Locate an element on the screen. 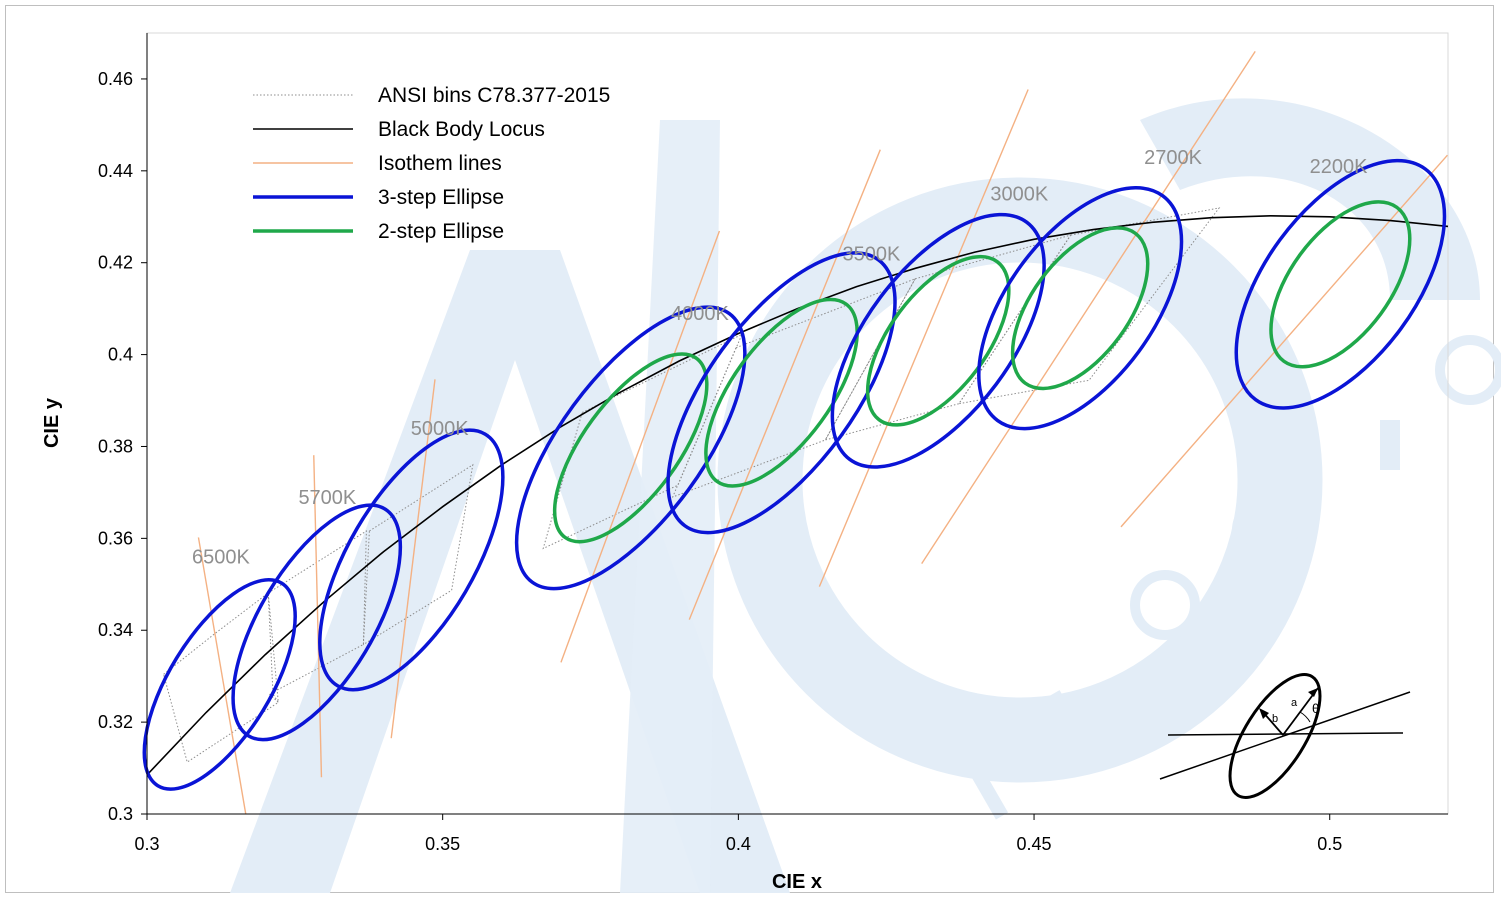  y-ticks: 0.3 0.32 0.34 0.36 0.38 0.4 0.42 0.44 0.46 is located at coordinates (122, 446).